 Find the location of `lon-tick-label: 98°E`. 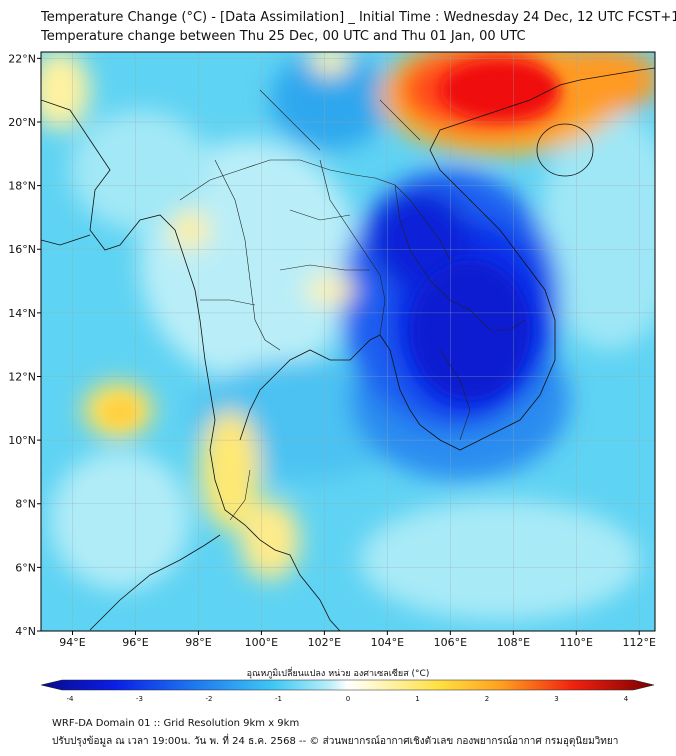

lon-tick-label: 98°E is located at coordinates (198, 642).